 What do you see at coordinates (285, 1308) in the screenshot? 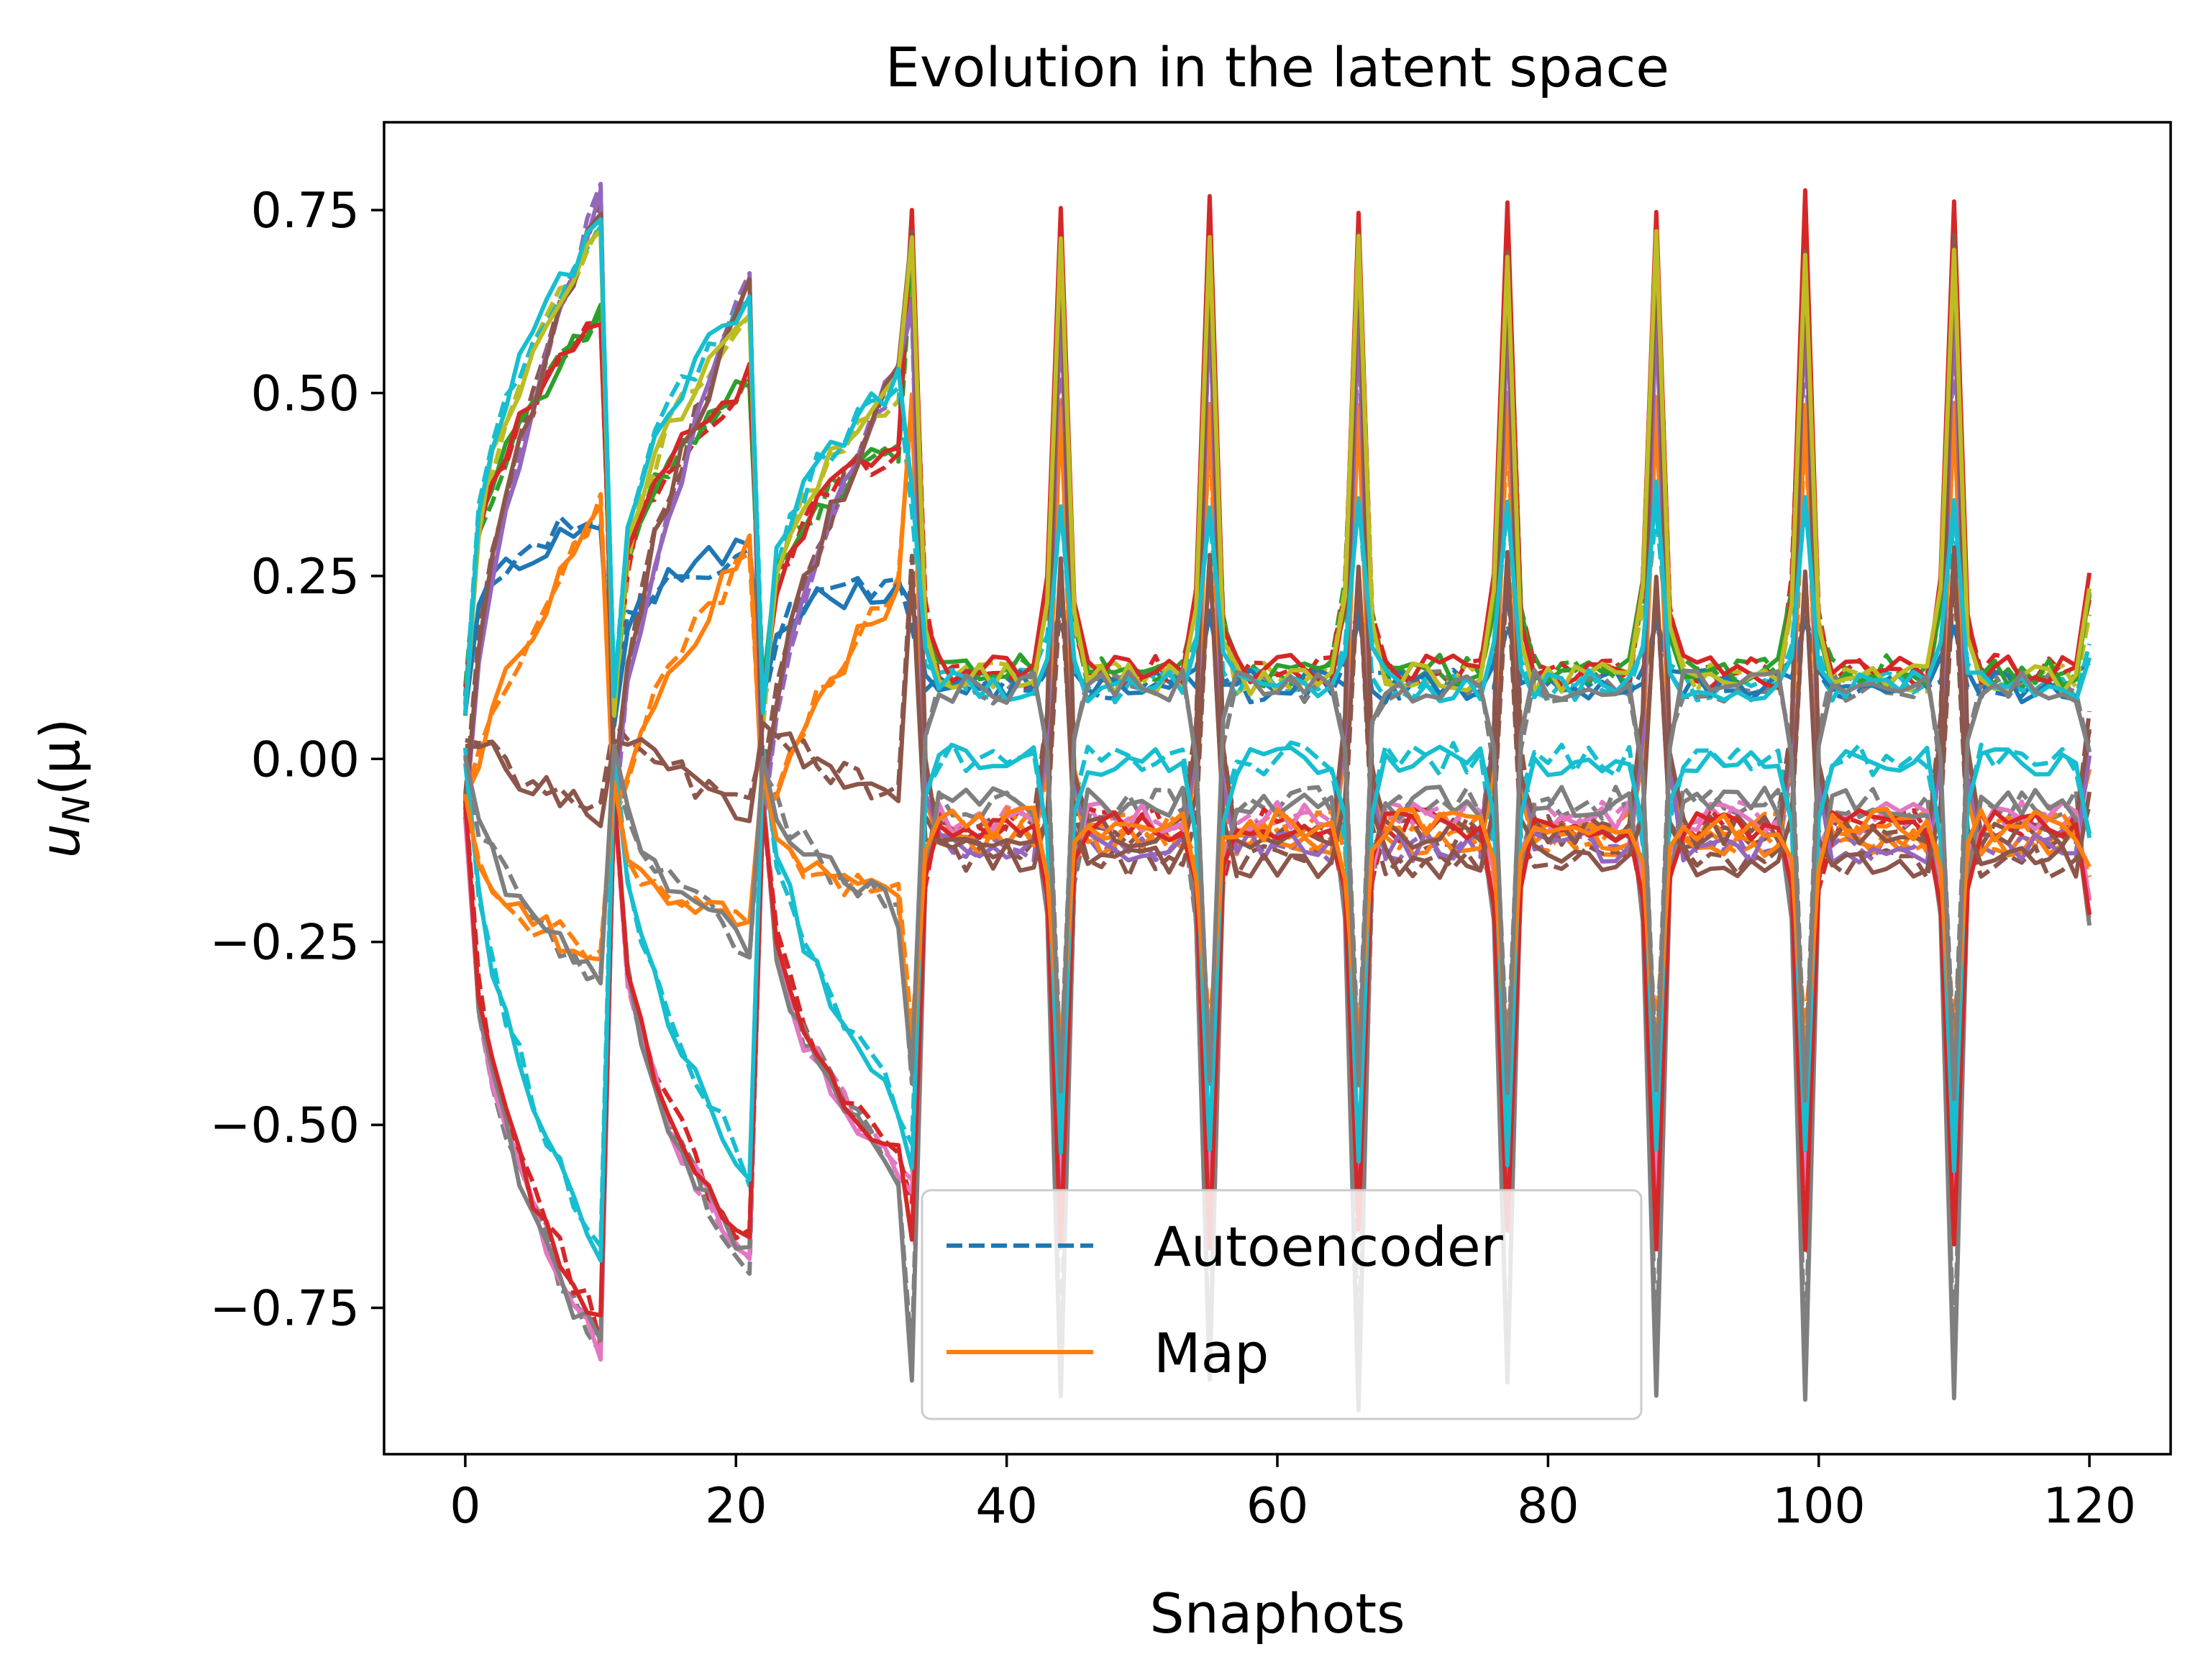
I see `y-tick-label: −0.75` at bounding box center [285, 1308].